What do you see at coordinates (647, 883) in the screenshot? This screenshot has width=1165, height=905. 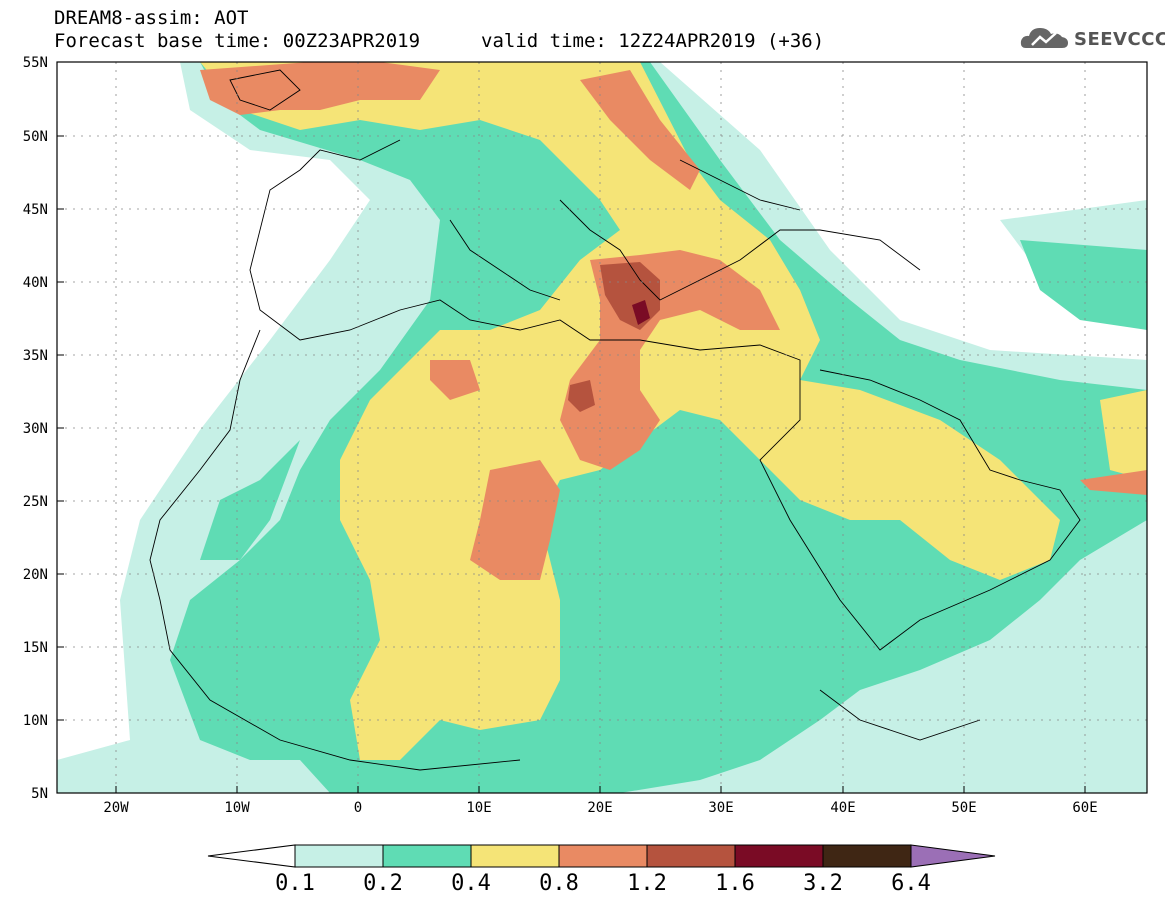 I see `colorbar-label: 1.2` at bounding box center [647, 883].